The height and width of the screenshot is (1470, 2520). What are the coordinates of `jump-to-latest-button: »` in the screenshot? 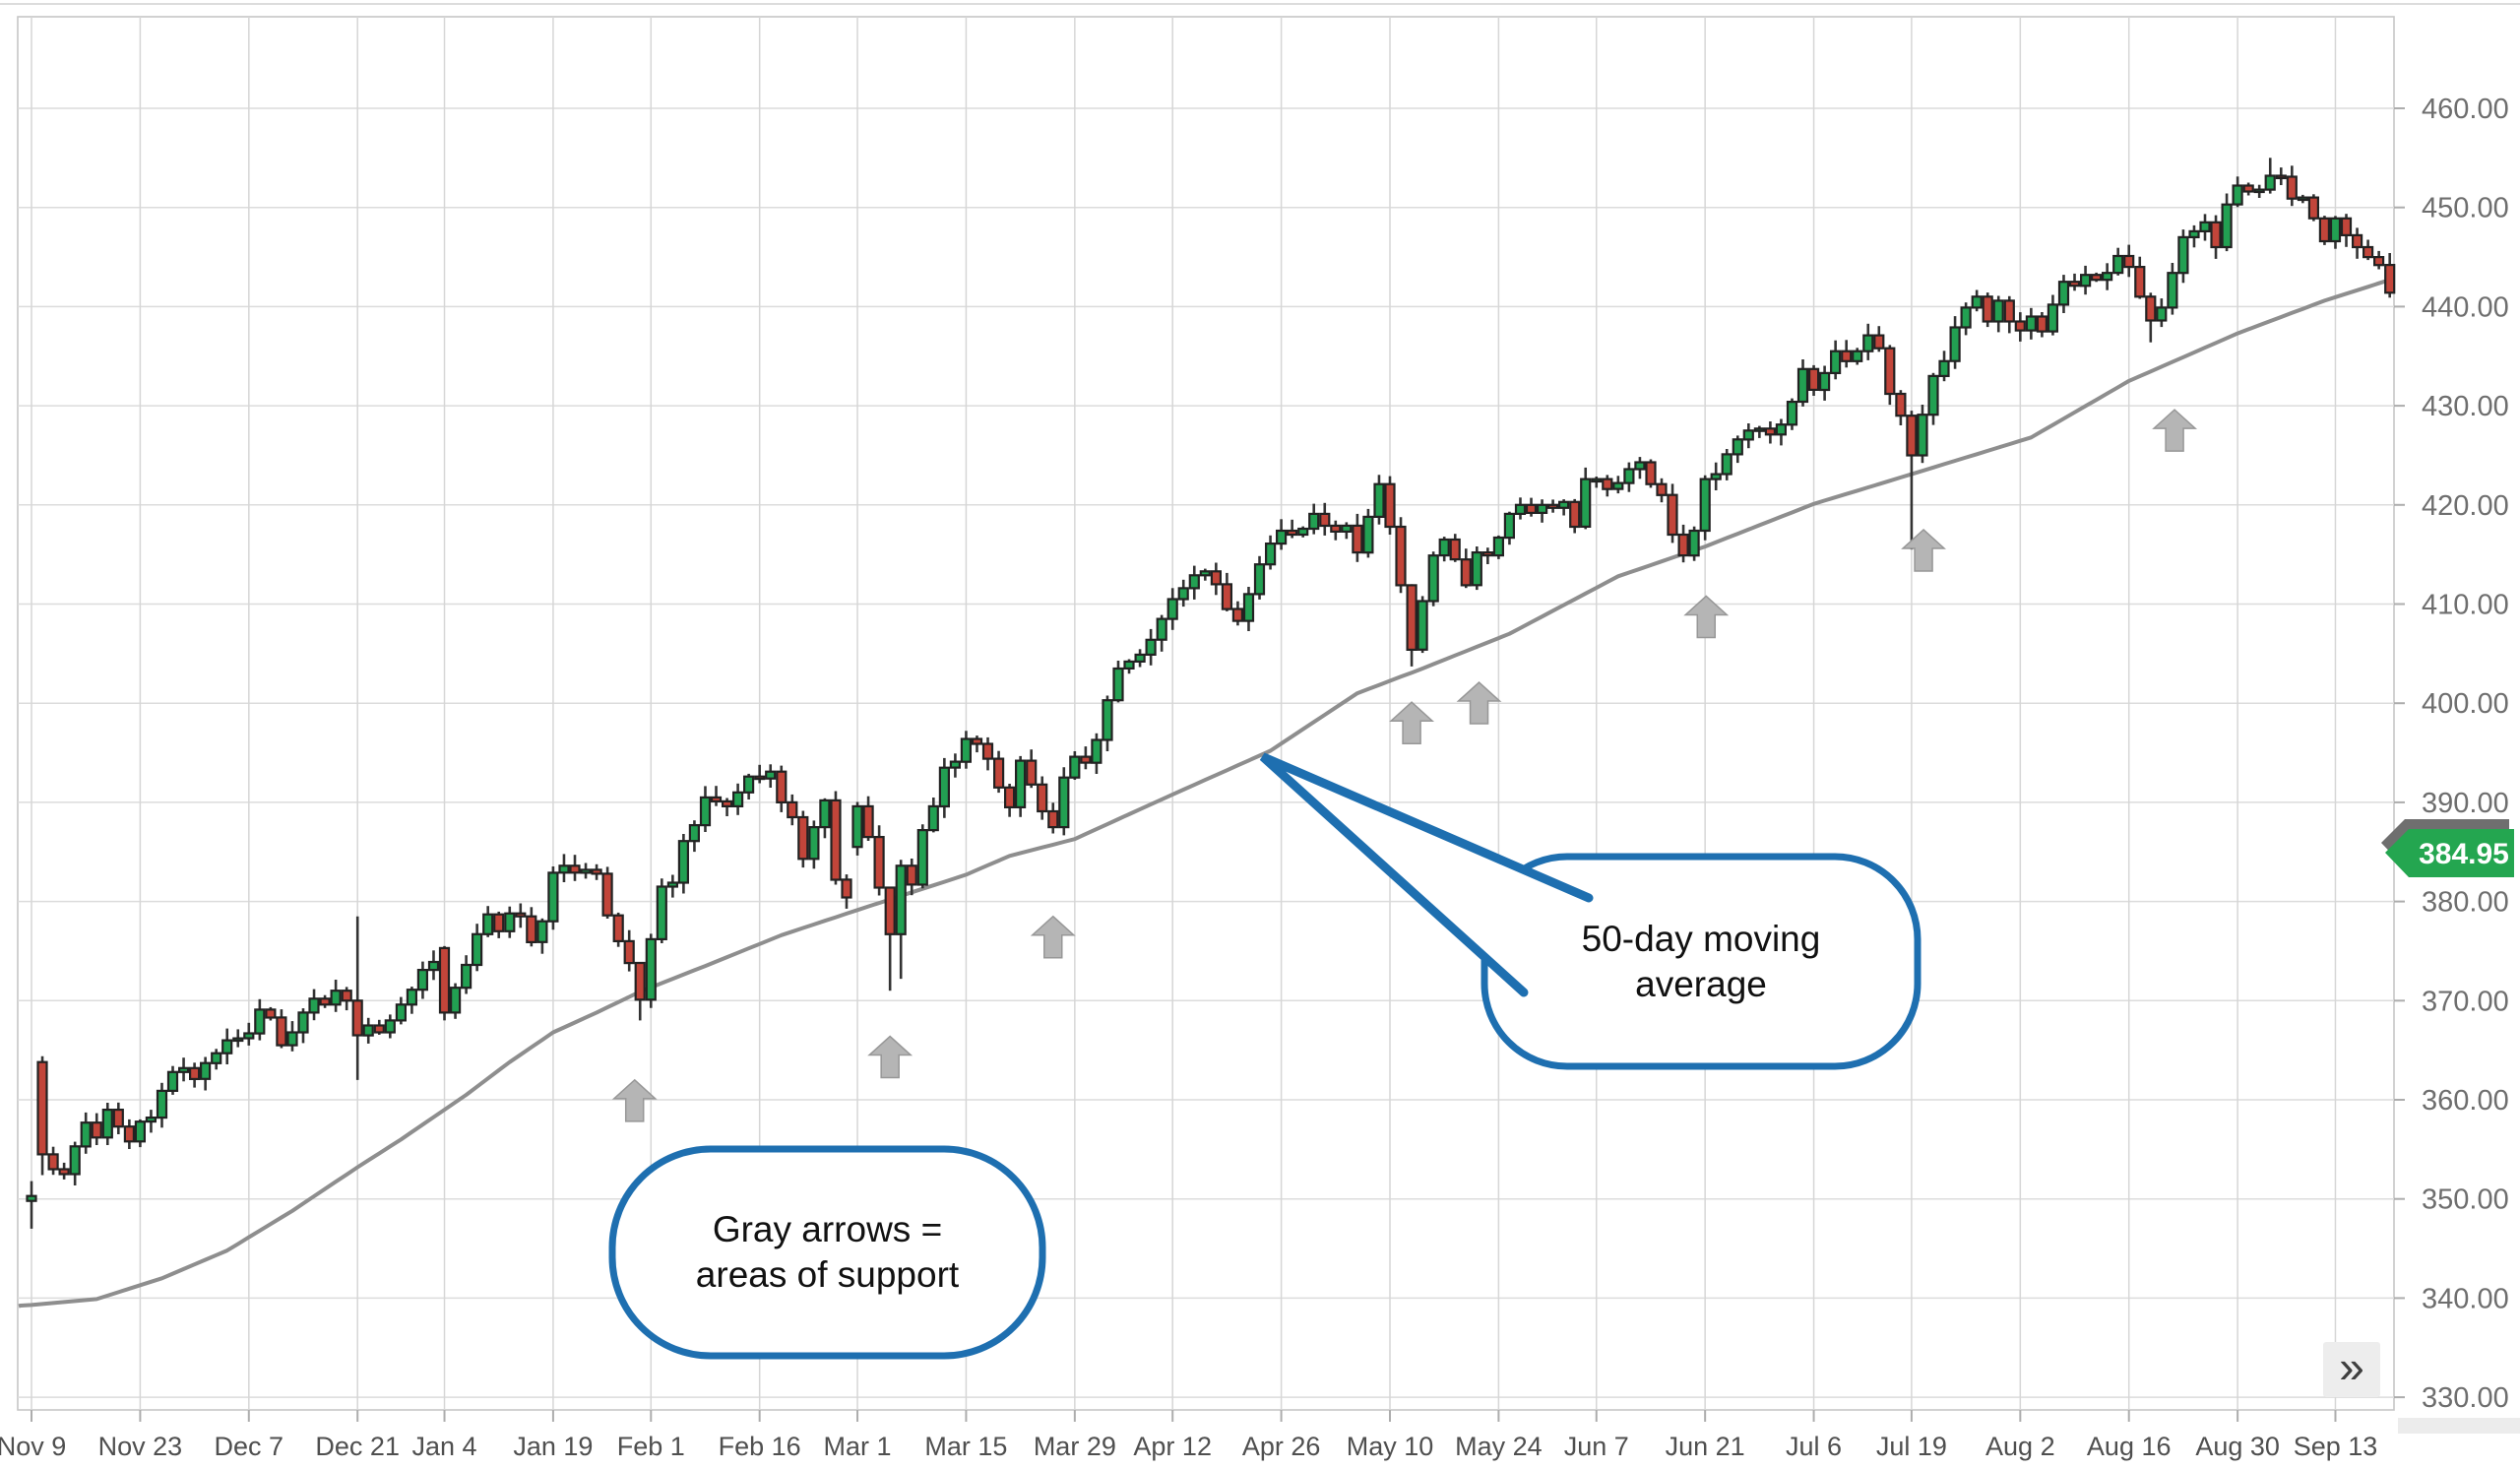 It's located at (2351, 1369).